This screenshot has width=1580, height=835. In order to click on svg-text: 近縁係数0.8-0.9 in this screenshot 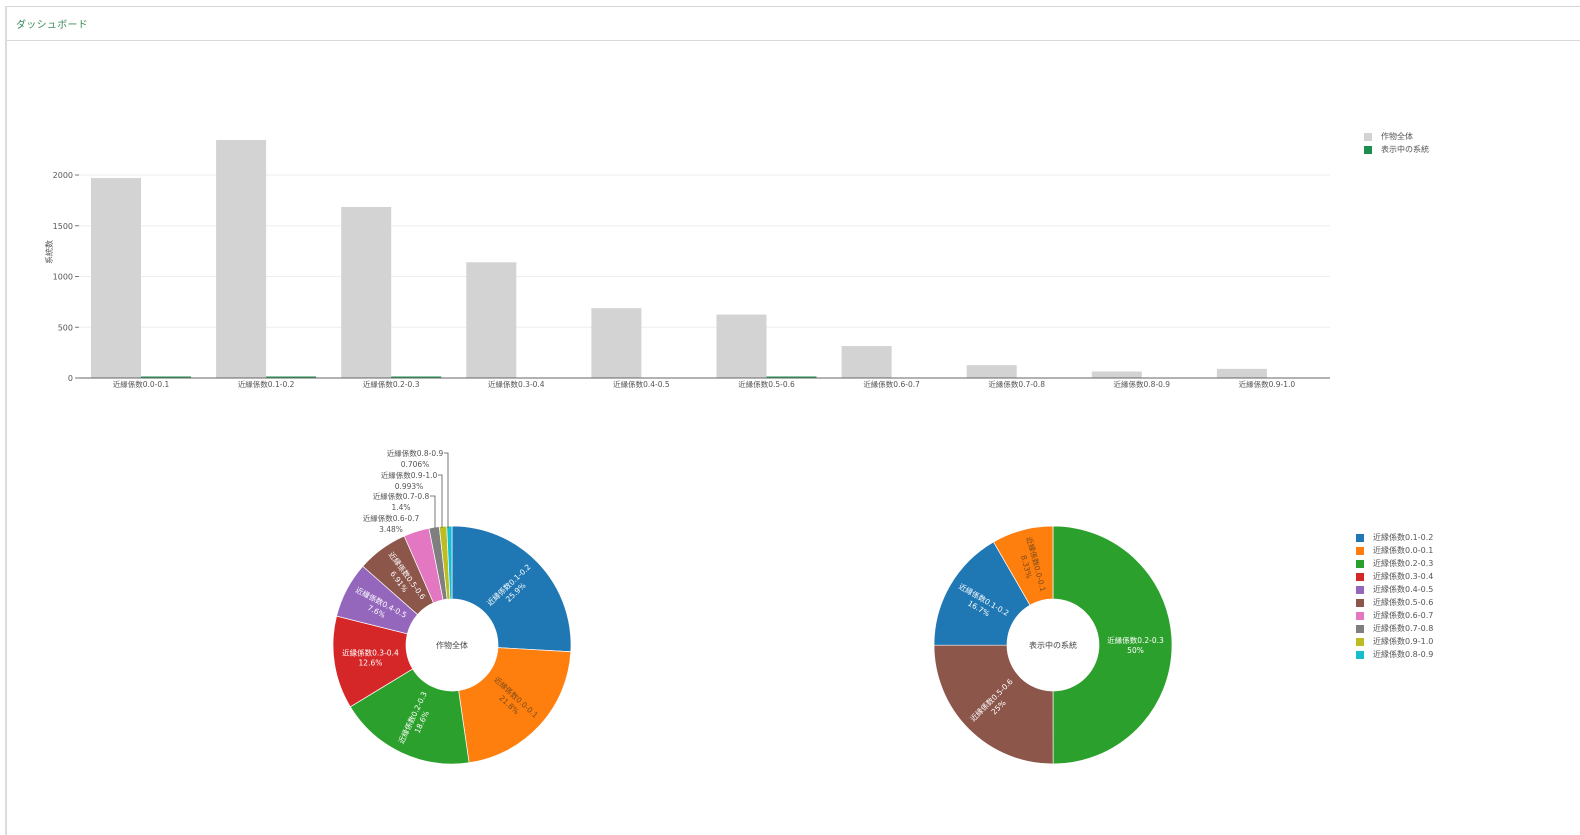, I will do `click(415, 453)`.